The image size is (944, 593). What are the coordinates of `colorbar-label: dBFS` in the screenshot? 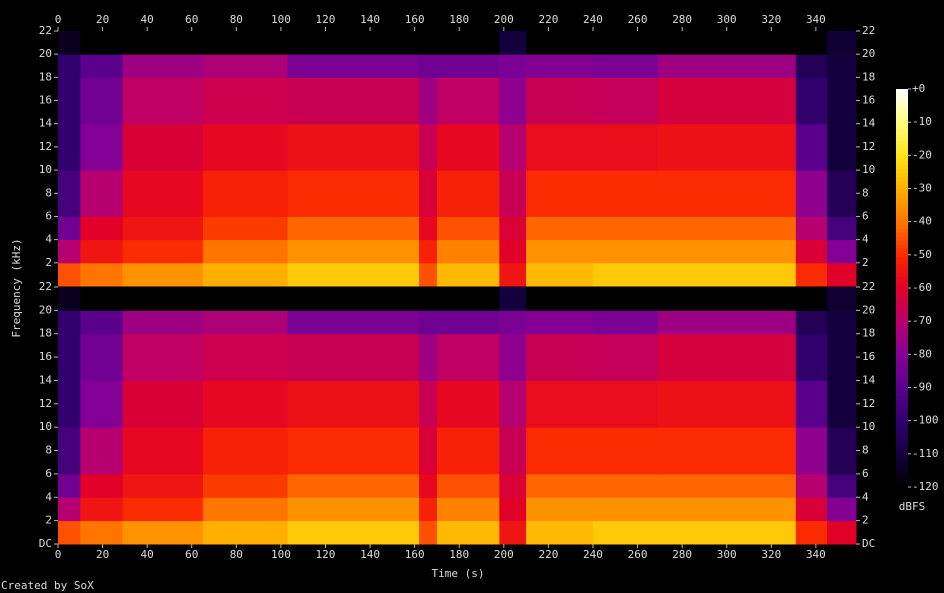 It's located at (912, 506).